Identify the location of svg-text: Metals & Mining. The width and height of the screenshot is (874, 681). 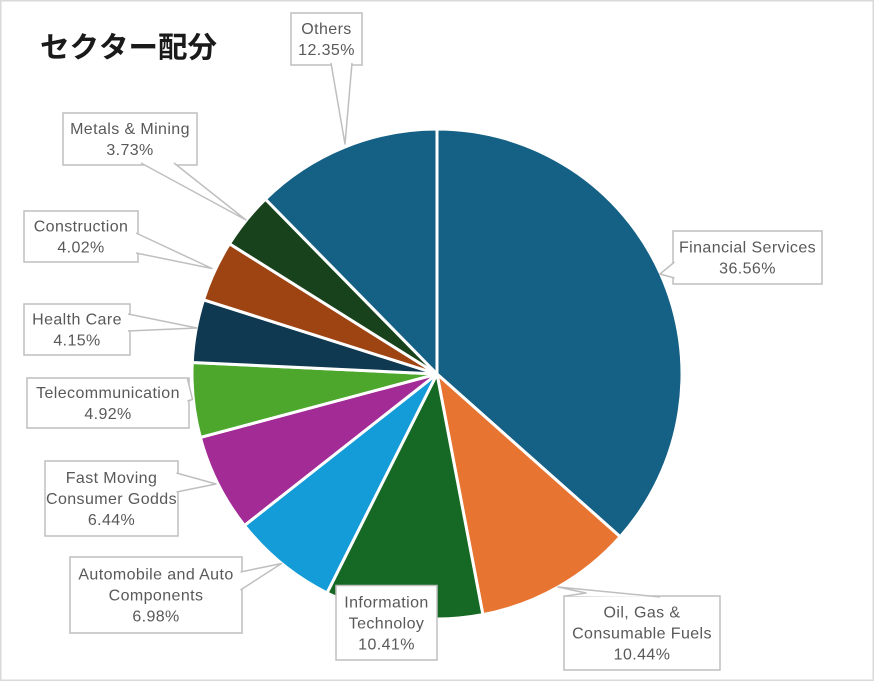
(130, 129).